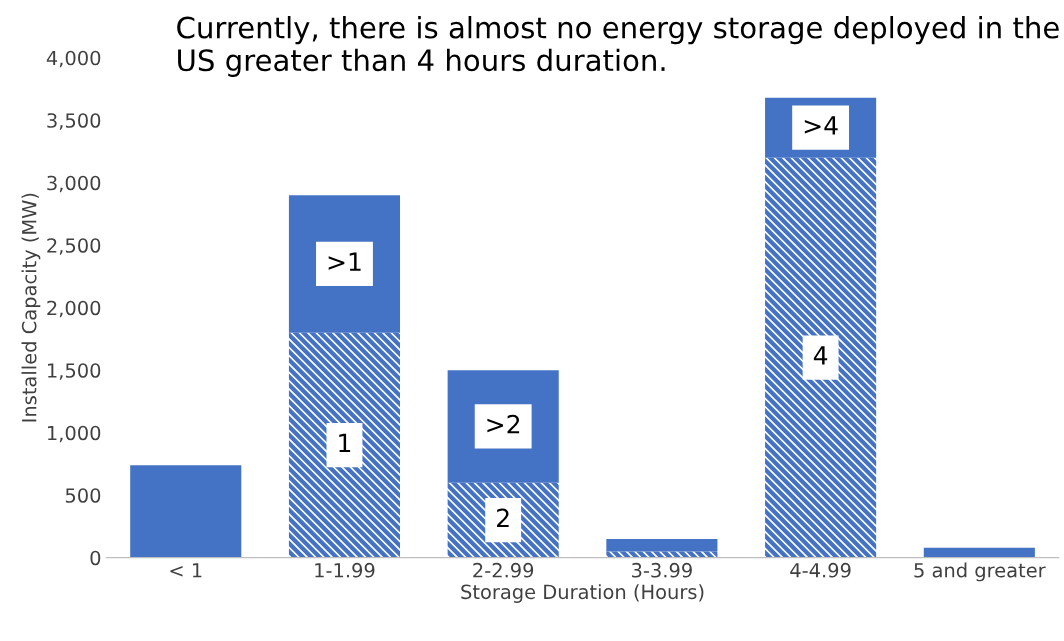 Image resolution: width=1064 pixels, height=641 pixels. I want to click on x-tick-label: 2-2.99, so click(503, 570).